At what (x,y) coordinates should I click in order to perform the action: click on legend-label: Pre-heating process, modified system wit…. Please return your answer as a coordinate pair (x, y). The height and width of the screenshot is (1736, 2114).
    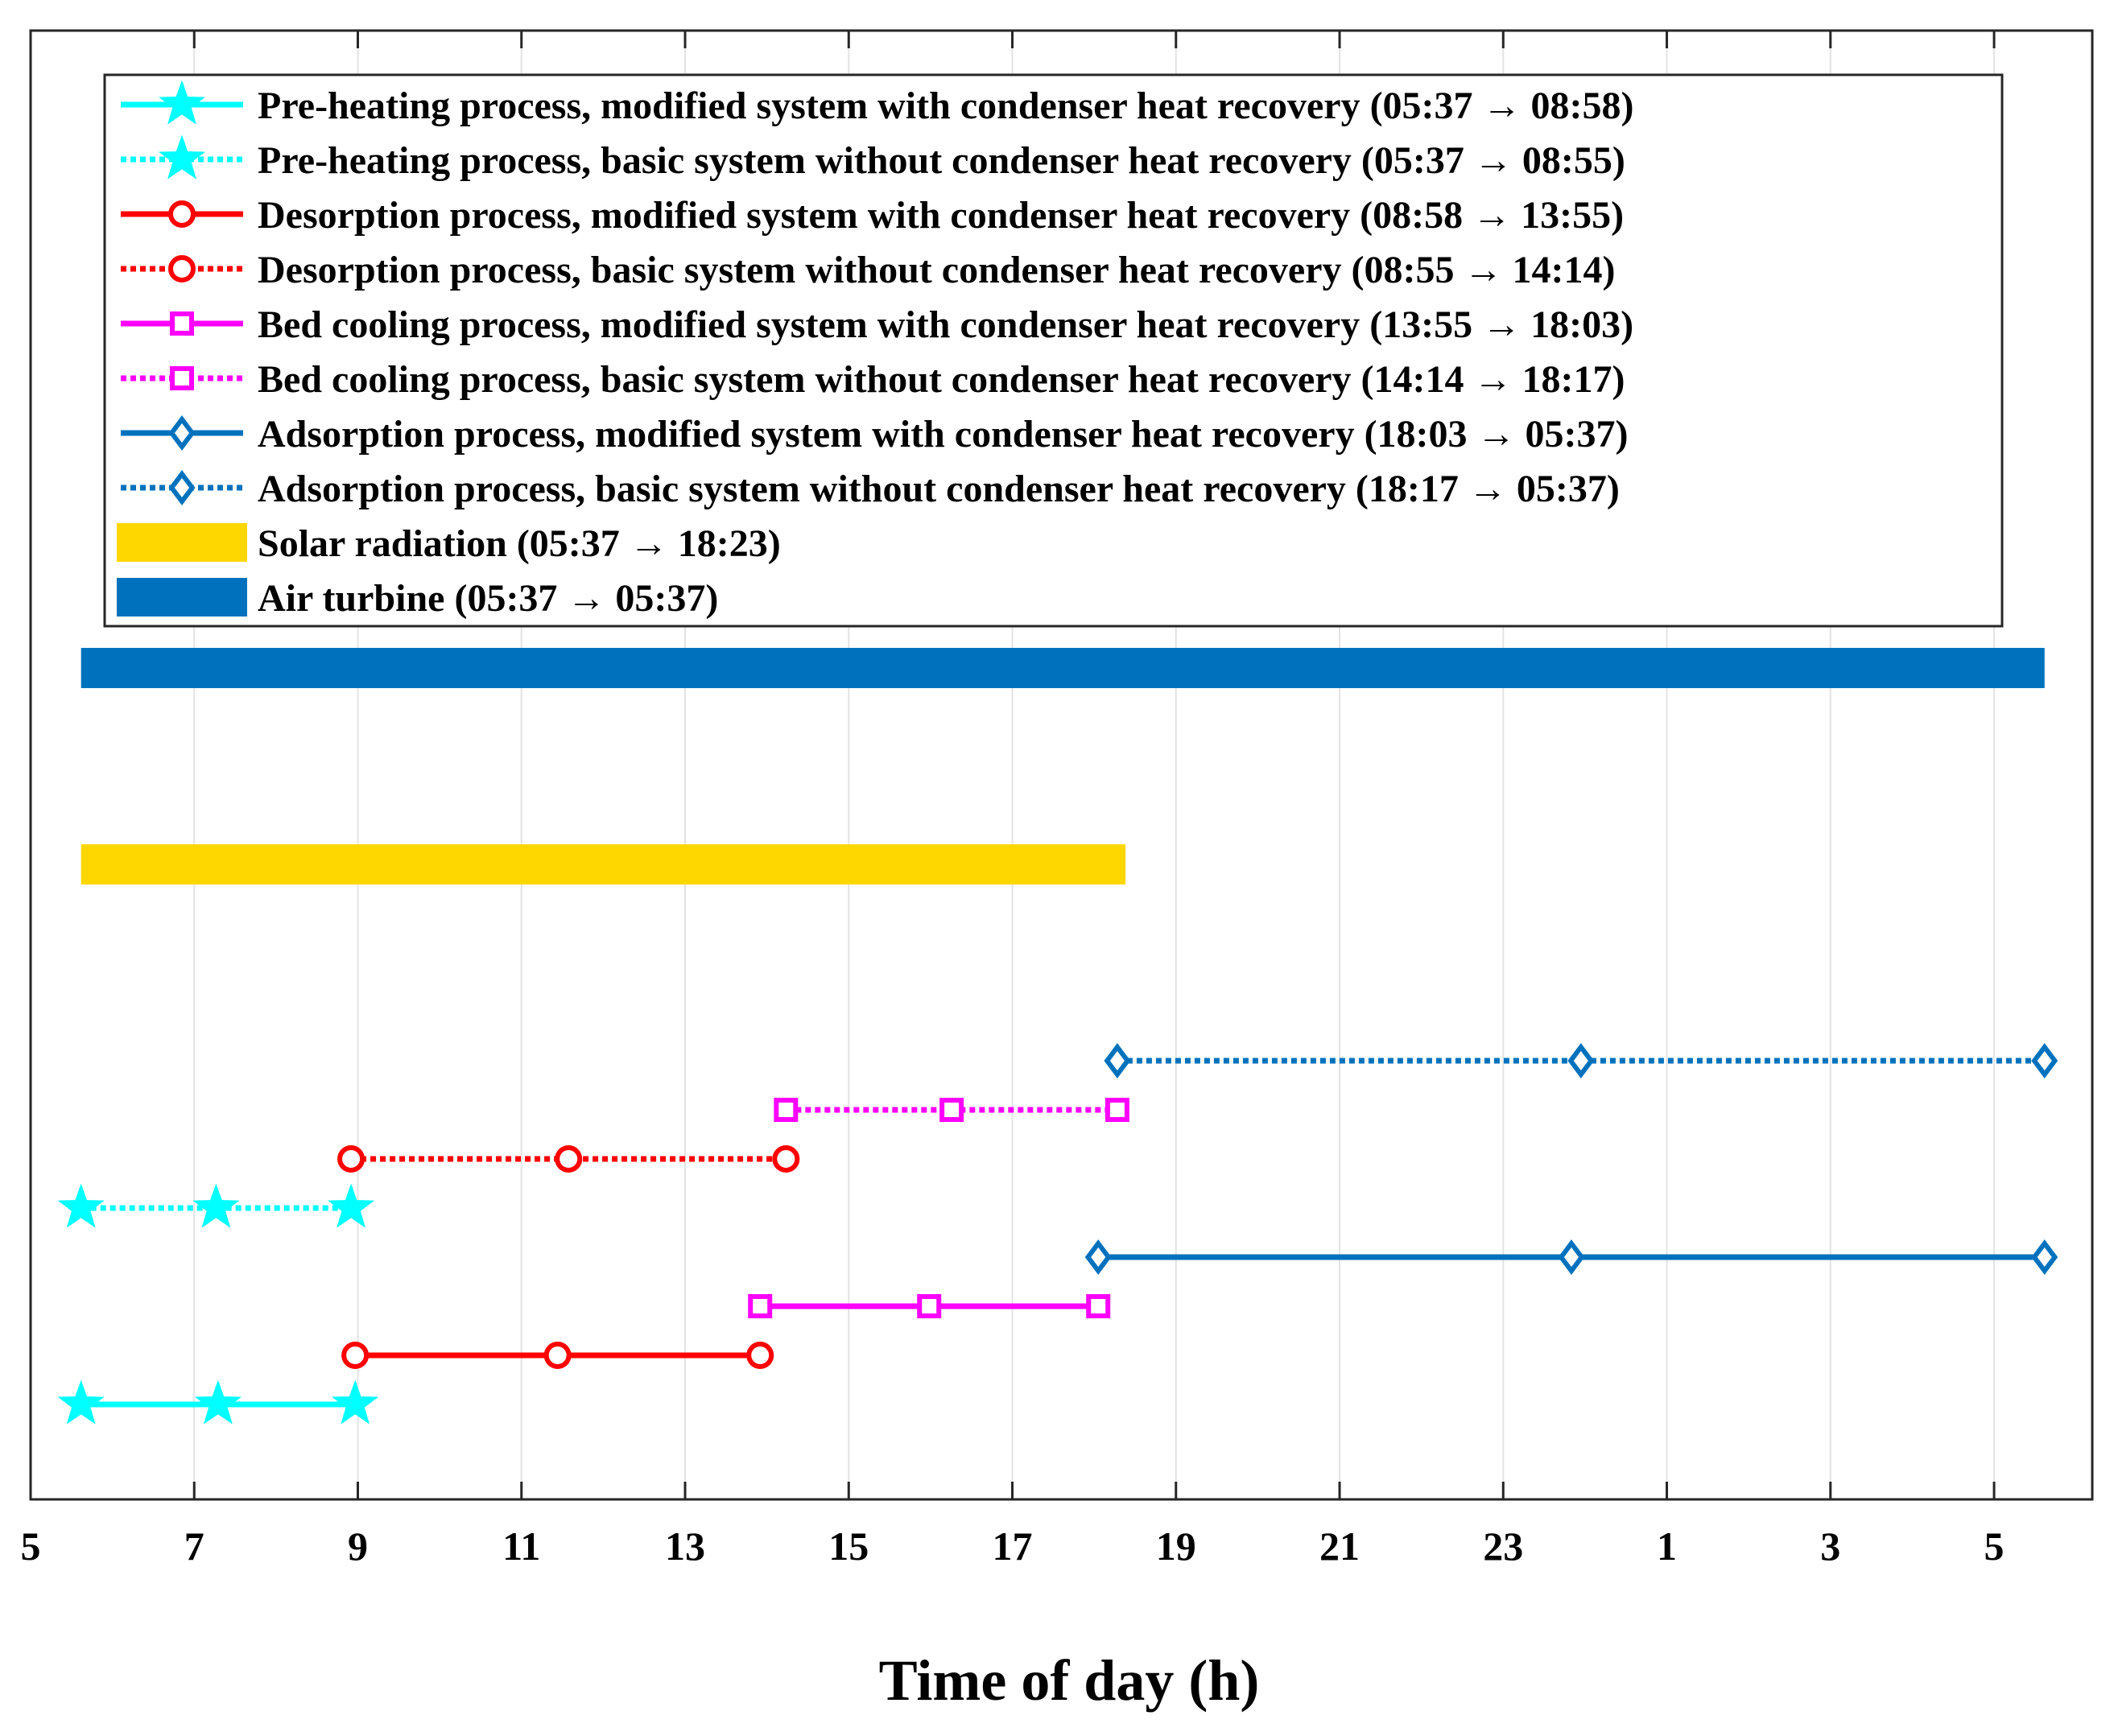
    Looking at the image, I should click on (946, 106).